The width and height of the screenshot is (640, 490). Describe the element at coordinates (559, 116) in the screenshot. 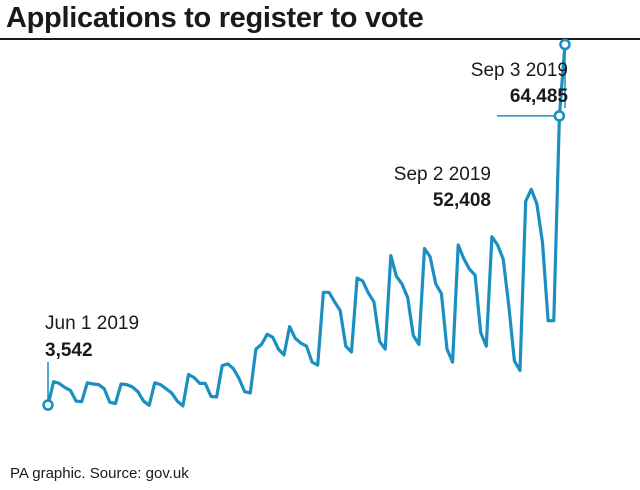

I see `data-point-marker-sep2` at that location.